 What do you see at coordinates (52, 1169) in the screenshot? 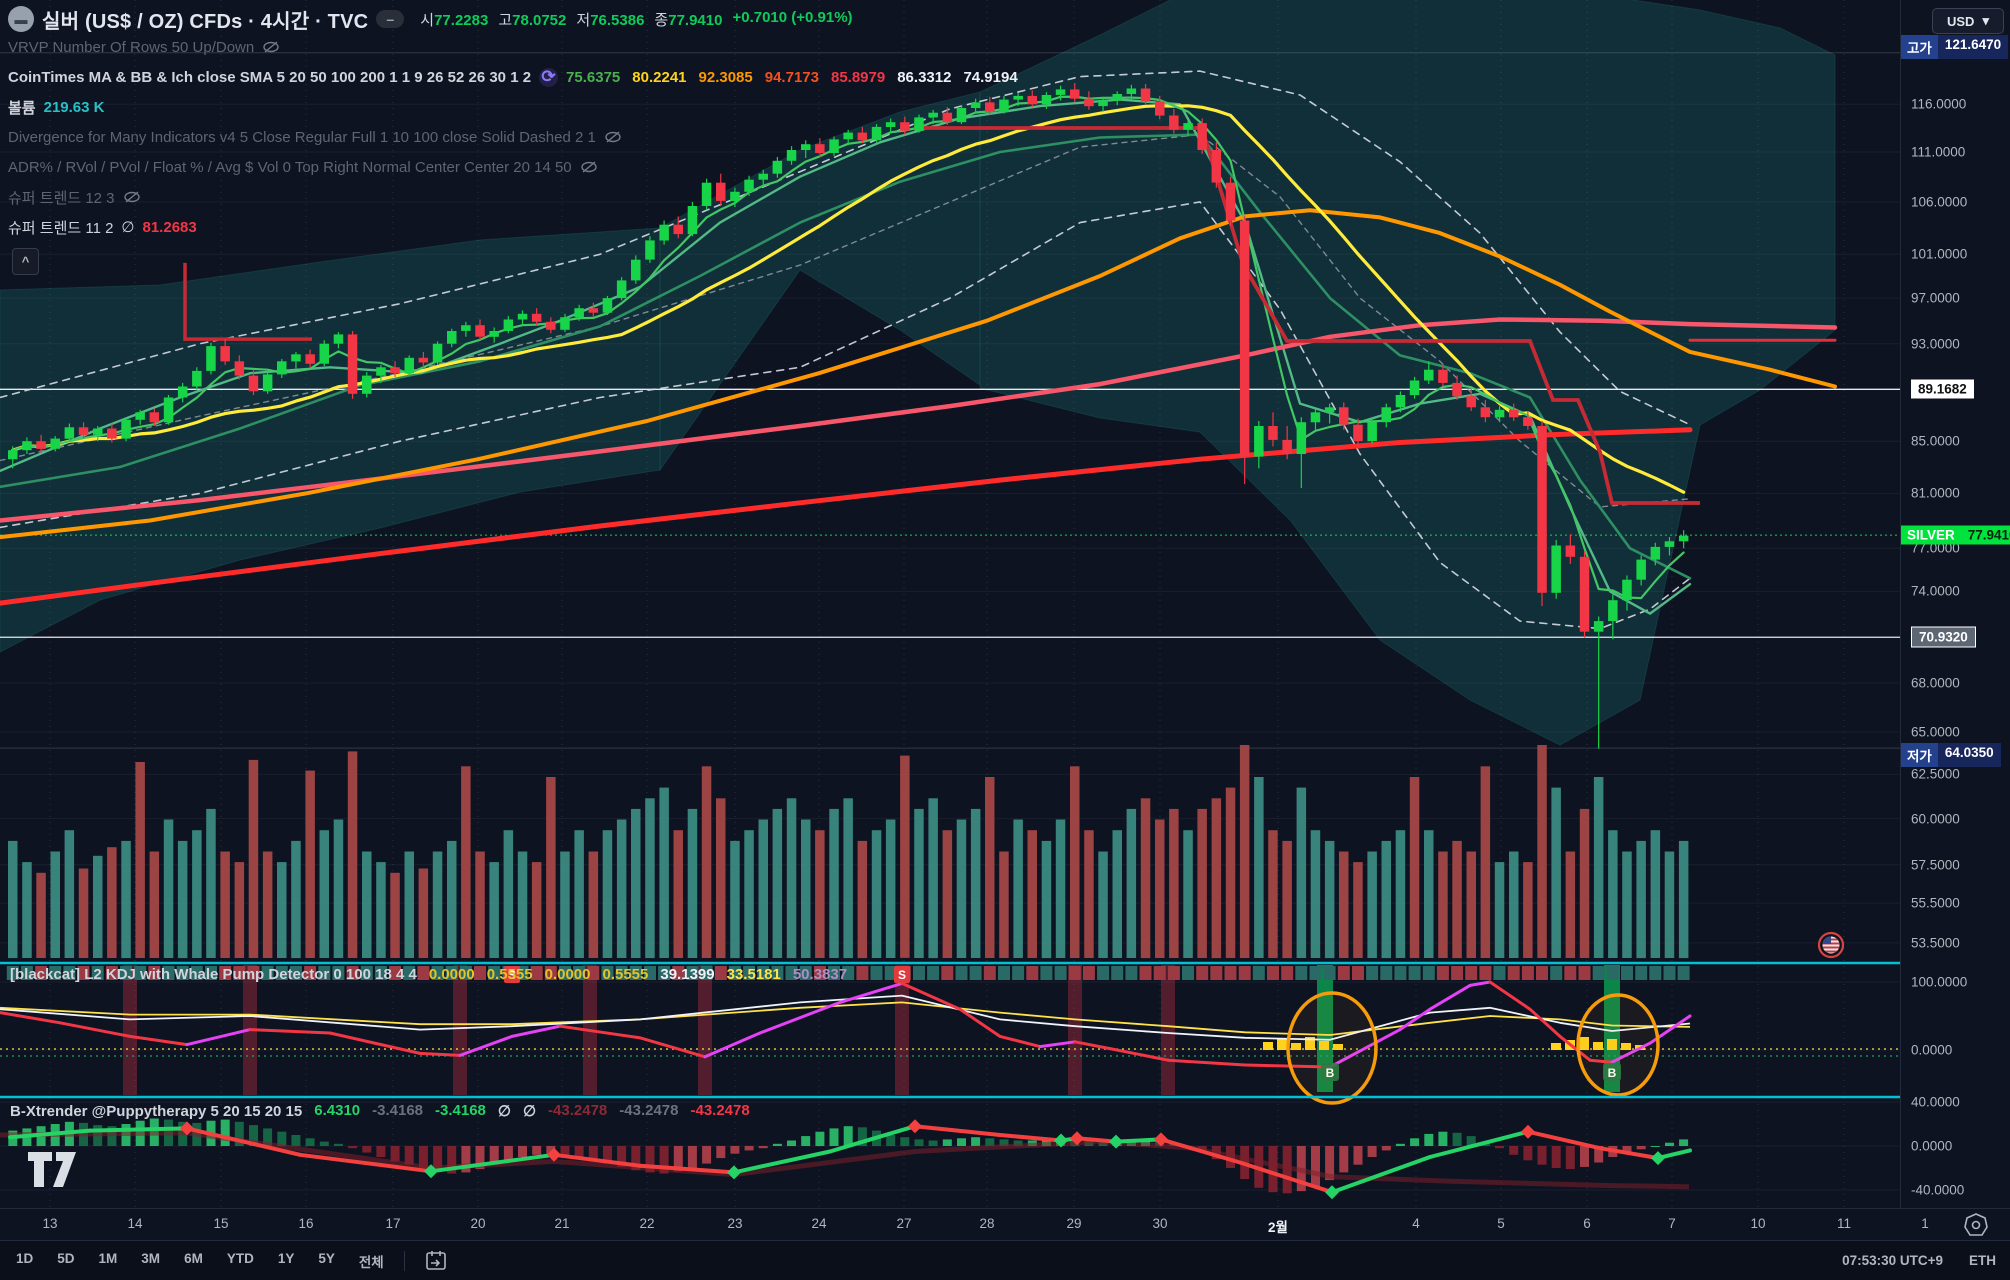
I see `tradingview-logo` at bounding box center [52, 1169].